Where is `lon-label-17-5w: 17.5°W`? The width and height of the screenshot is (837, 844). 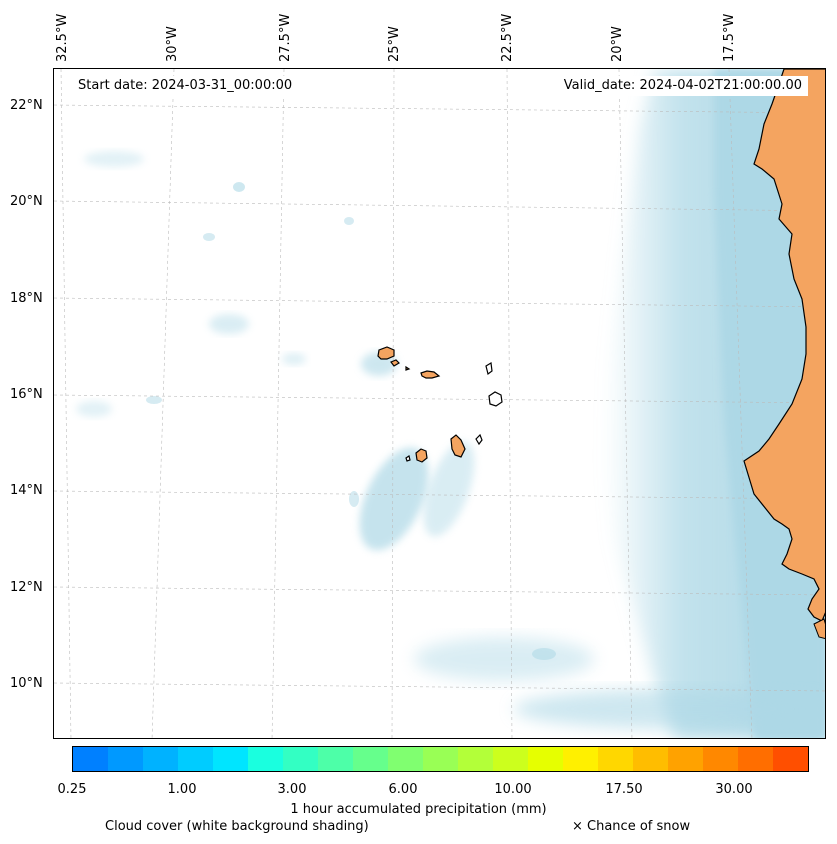
lon-label-17-5w: 17.5°W is located at coordinates (729, 37).